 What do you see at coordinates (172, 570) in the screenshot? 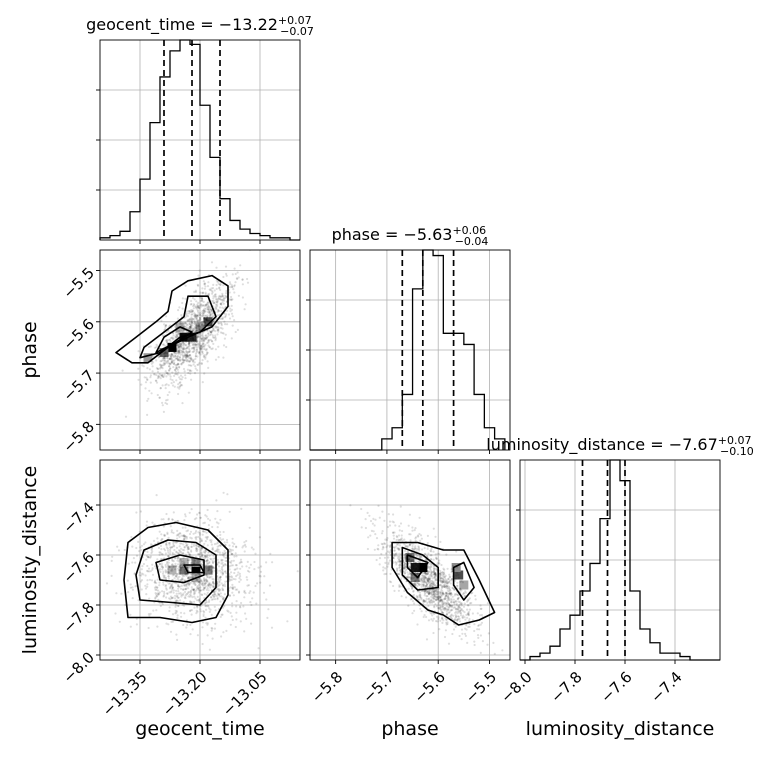
I see `density-cell` at bounding box center [172, 570].